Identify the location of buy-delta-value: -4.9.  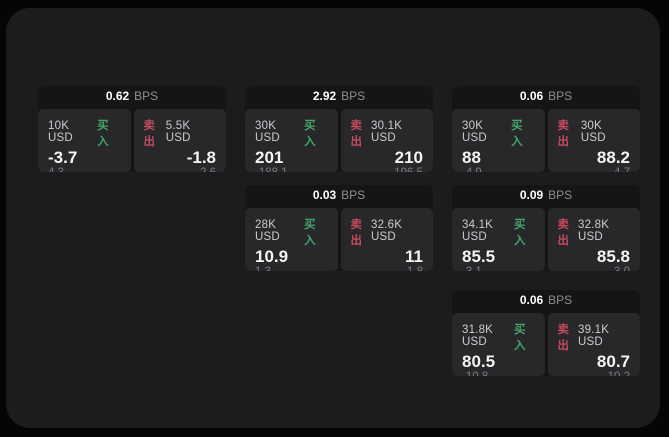
(498, 169).